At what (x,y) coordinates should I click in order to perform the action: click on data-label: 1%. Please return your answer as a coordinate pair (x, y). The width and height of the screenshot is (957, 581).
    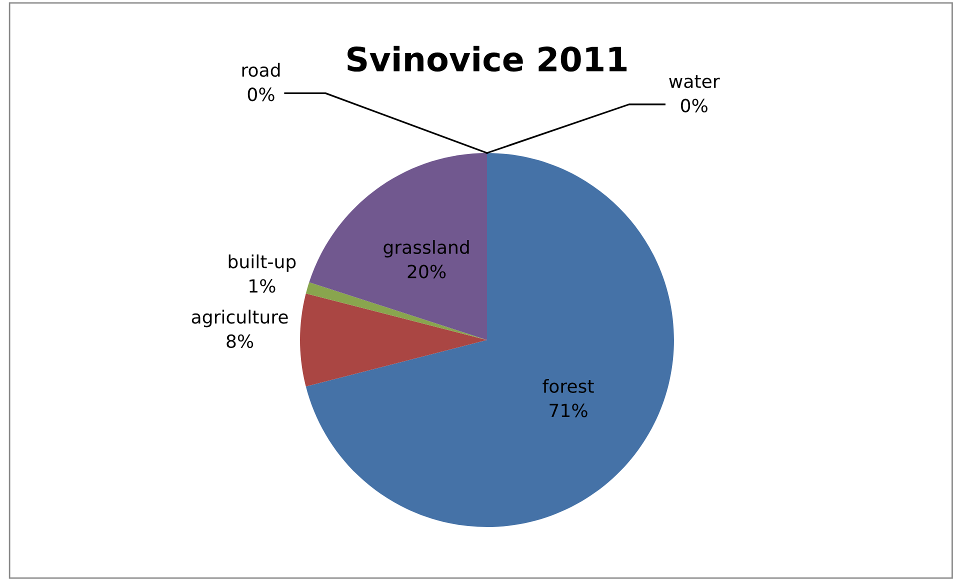
    Looking at the image, I should click on (263, 286).